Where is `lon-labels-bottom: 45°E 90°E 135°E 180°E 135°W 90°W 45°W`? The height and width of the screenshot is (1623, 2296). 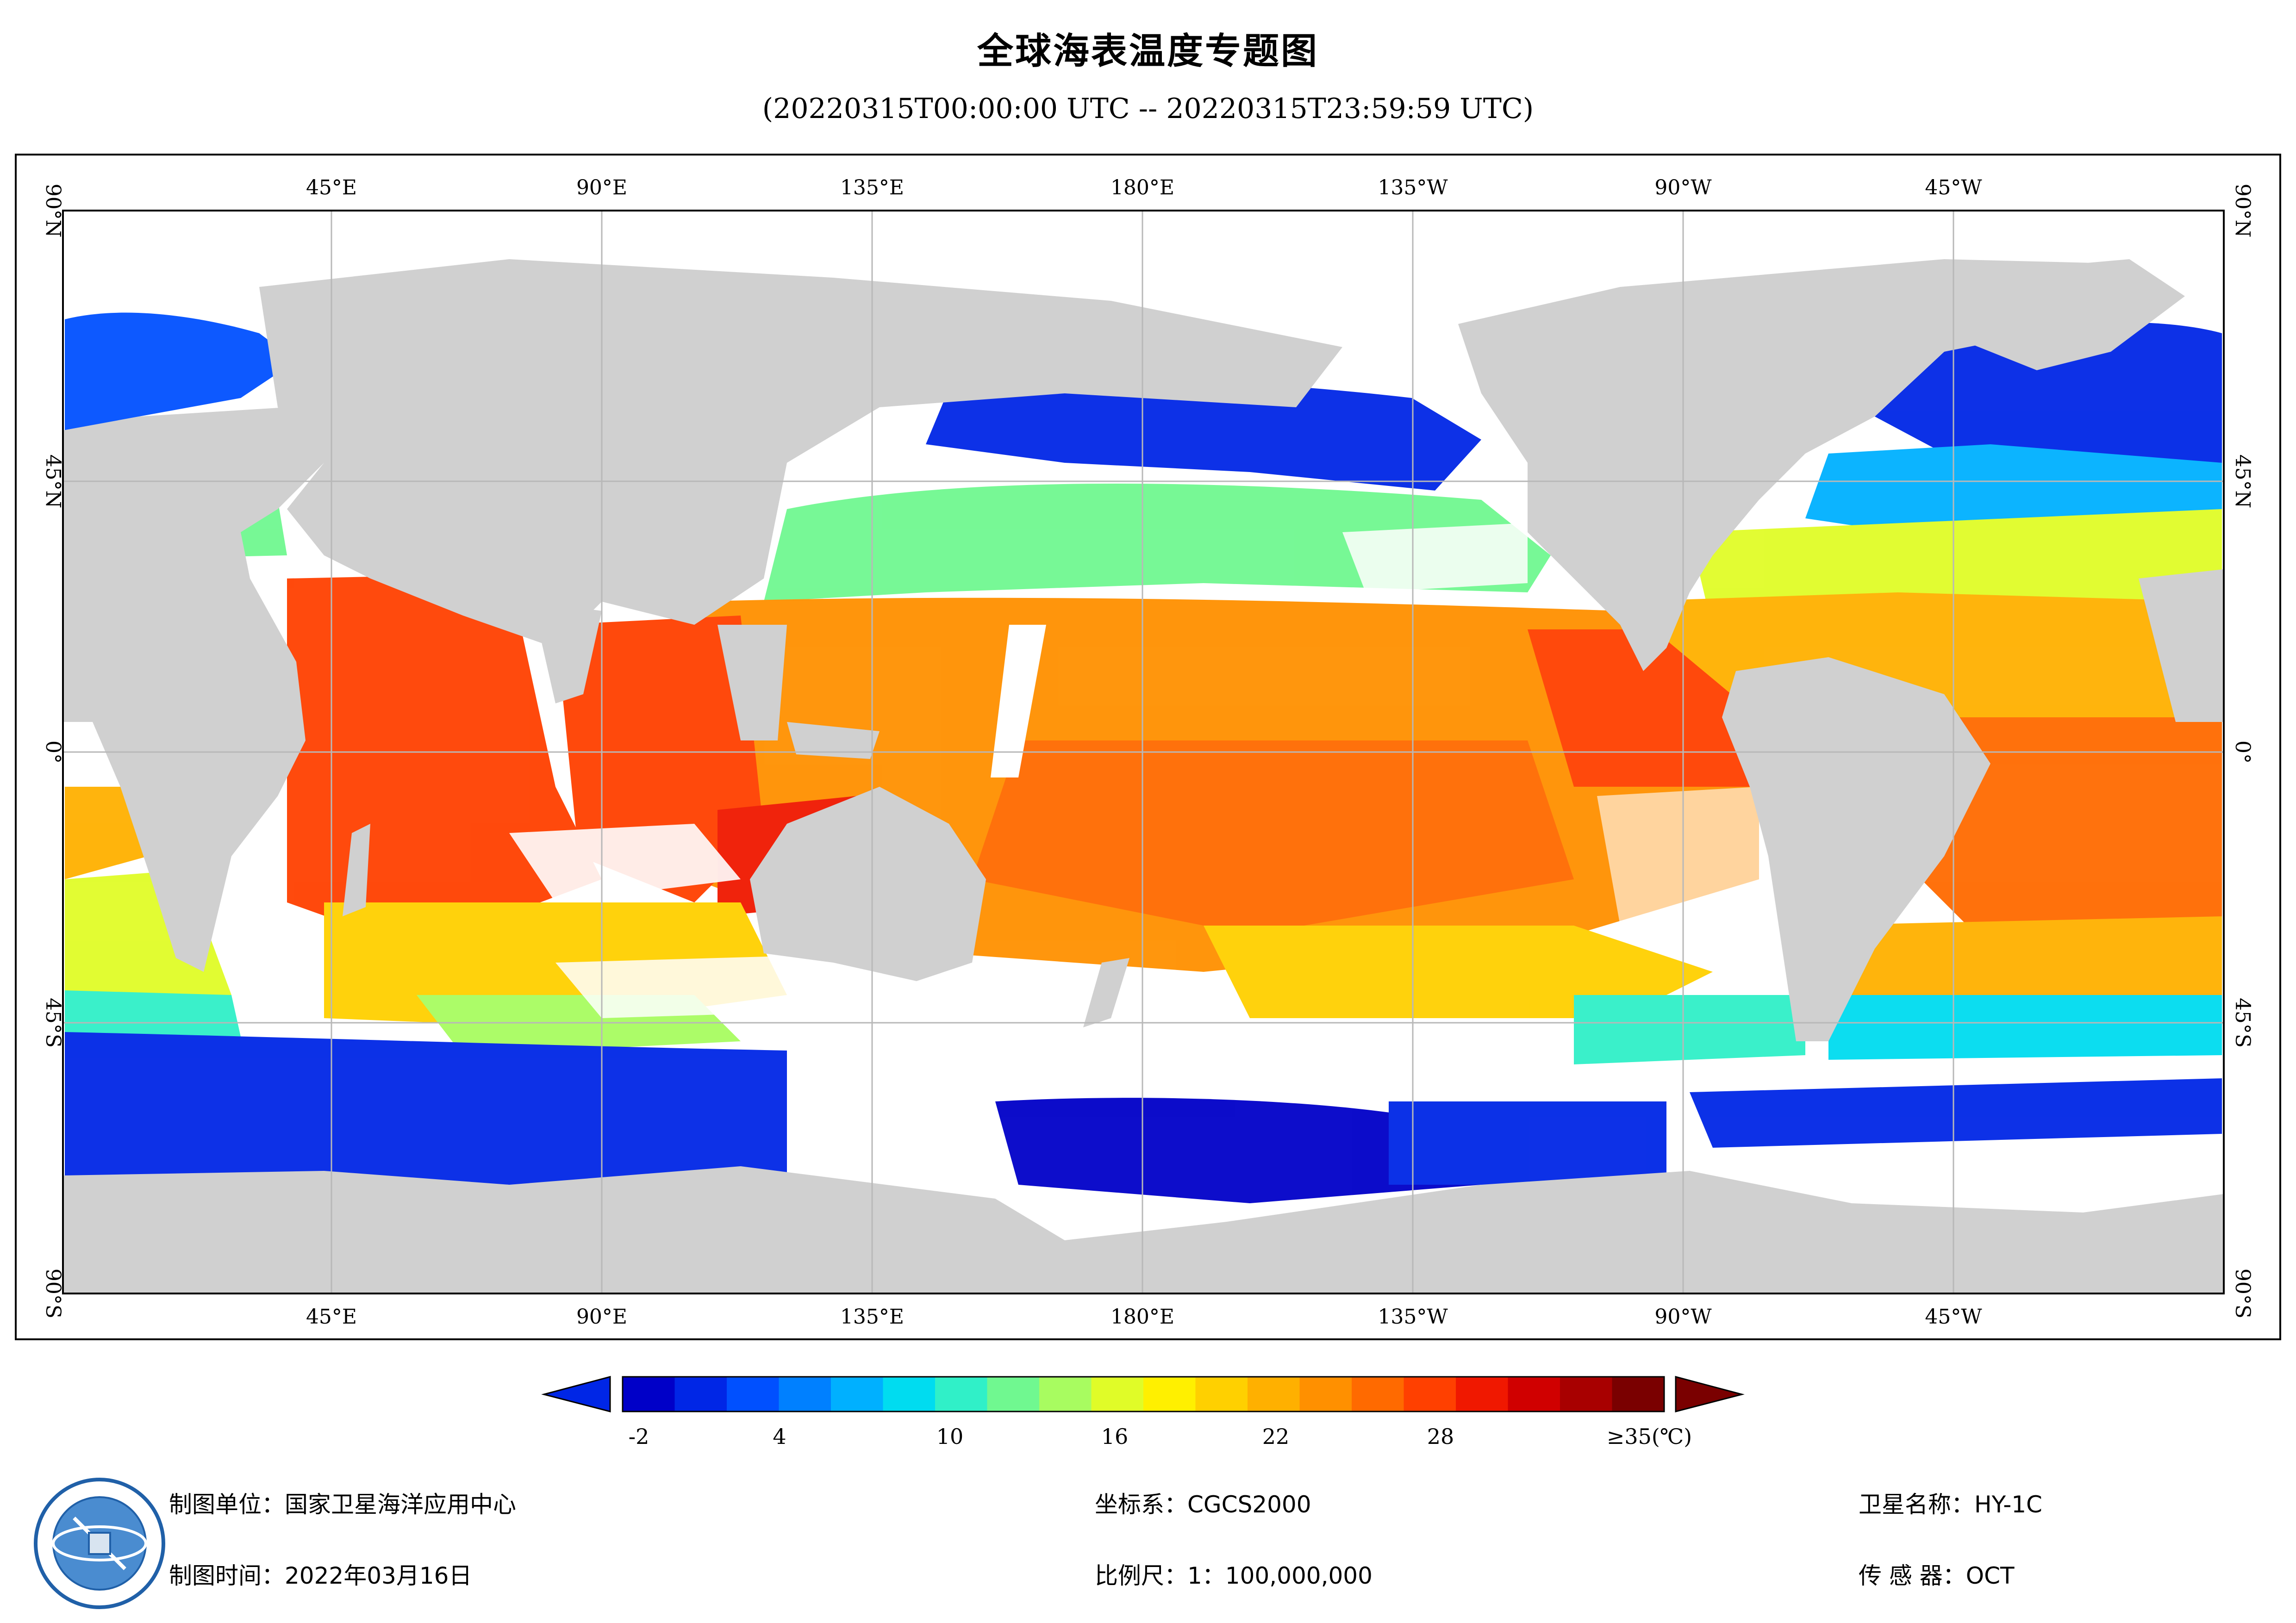 lon-labels-bottom: 45°E 90°E 135°E 180°E 135°W 90°W 45°W is located at coordinates (1144, 1317).